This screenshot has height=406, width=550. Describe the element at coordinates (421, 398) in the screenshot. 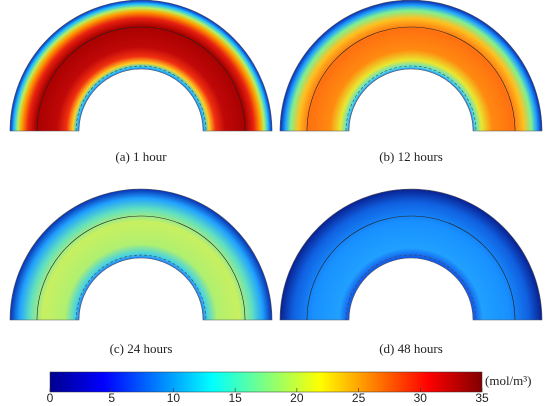

I see `colorbar-tick-label: 30` at that location.